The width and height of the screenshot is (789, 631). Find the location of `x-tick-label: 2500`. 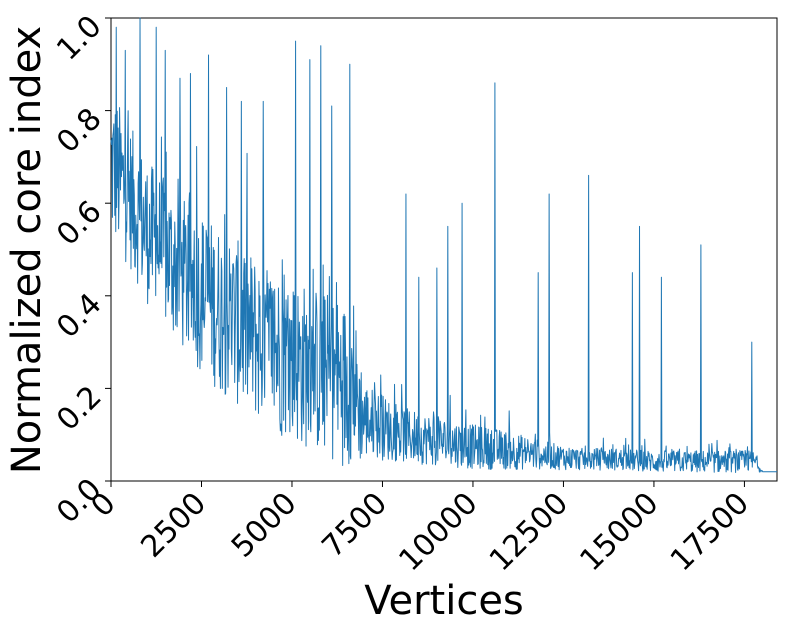

x-tick-label: 2500 is located at coordinates (173, 525).